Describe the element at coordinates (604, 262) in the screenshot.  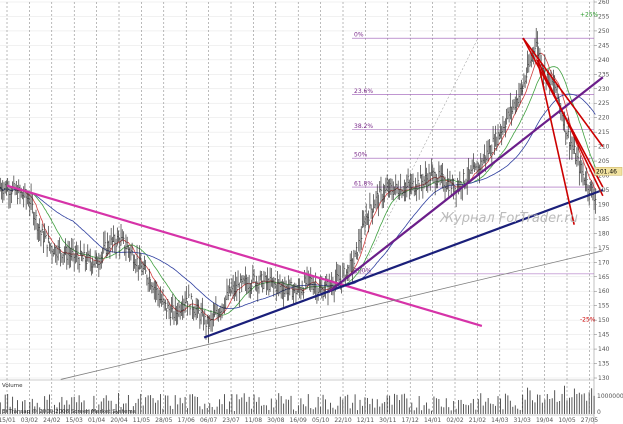
I see `y-tick-label: 170` at that location.